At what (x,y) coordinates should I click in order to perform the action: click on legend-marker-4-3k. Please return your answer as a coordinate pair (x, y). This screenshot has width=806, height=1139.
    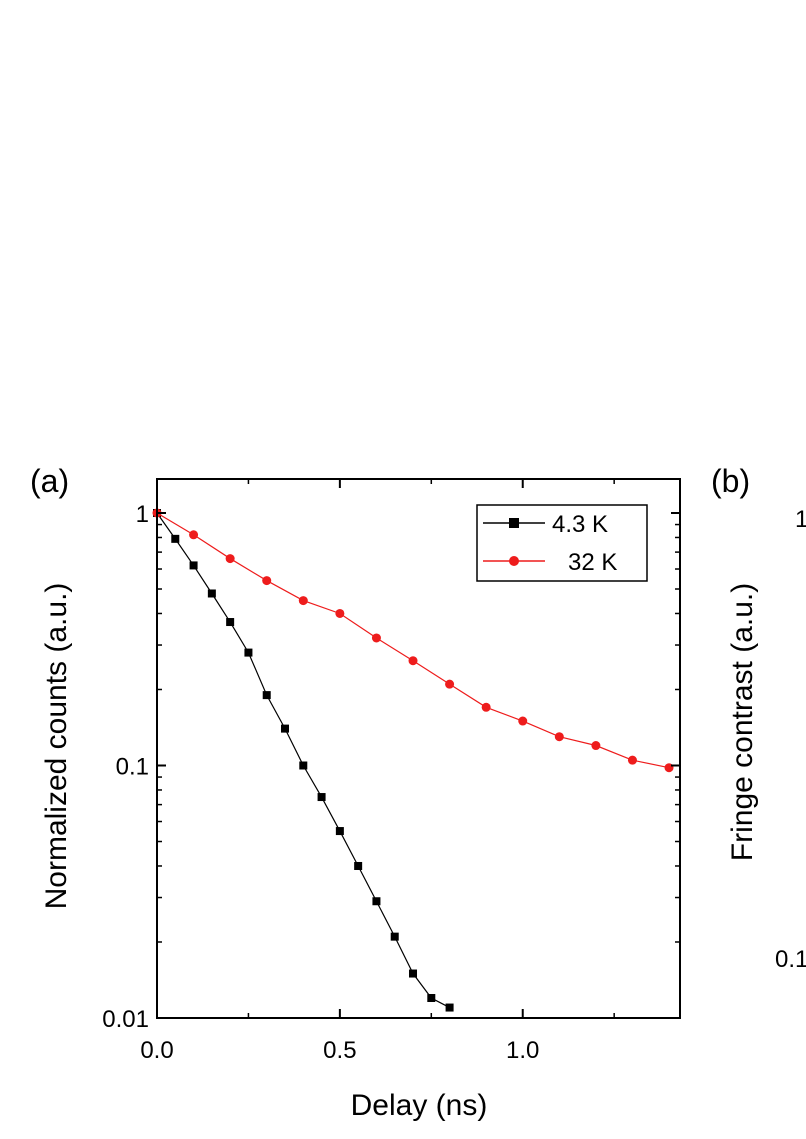
    Looking at the image, I should click on (514, 523).